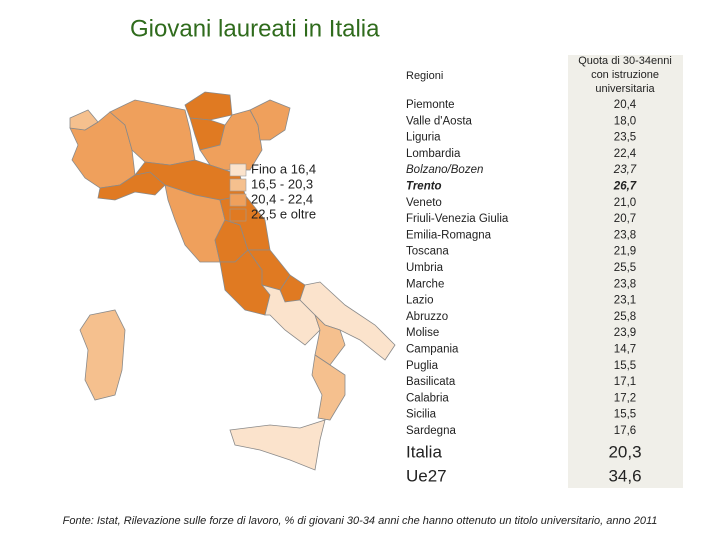 The image size is (720, 540). I want to click on region-name: Marche, so click(425, 284).